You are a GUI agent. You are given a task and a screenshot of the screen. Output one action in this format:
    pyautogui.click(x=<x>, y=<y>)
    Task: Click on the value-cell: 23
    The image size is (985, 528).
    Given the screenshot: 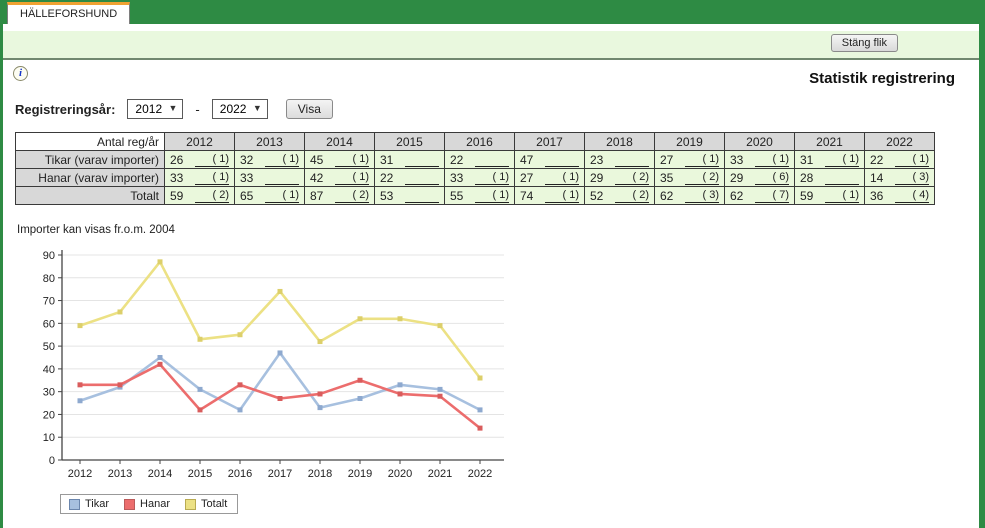 What is the action you would take?
    pyautogui.click(x=619, y=159)
    